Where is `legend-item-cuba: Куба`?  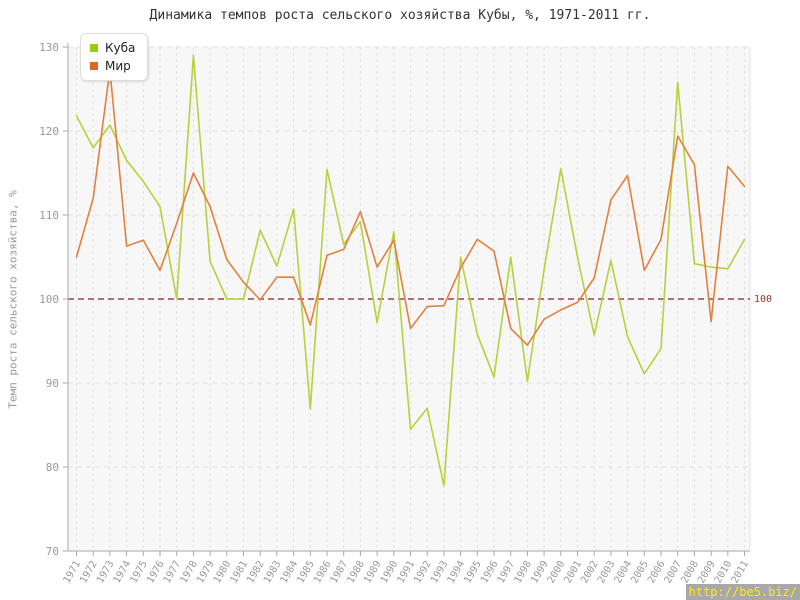
legend-item-cuba: Куба is located at coordinates (112, 48).